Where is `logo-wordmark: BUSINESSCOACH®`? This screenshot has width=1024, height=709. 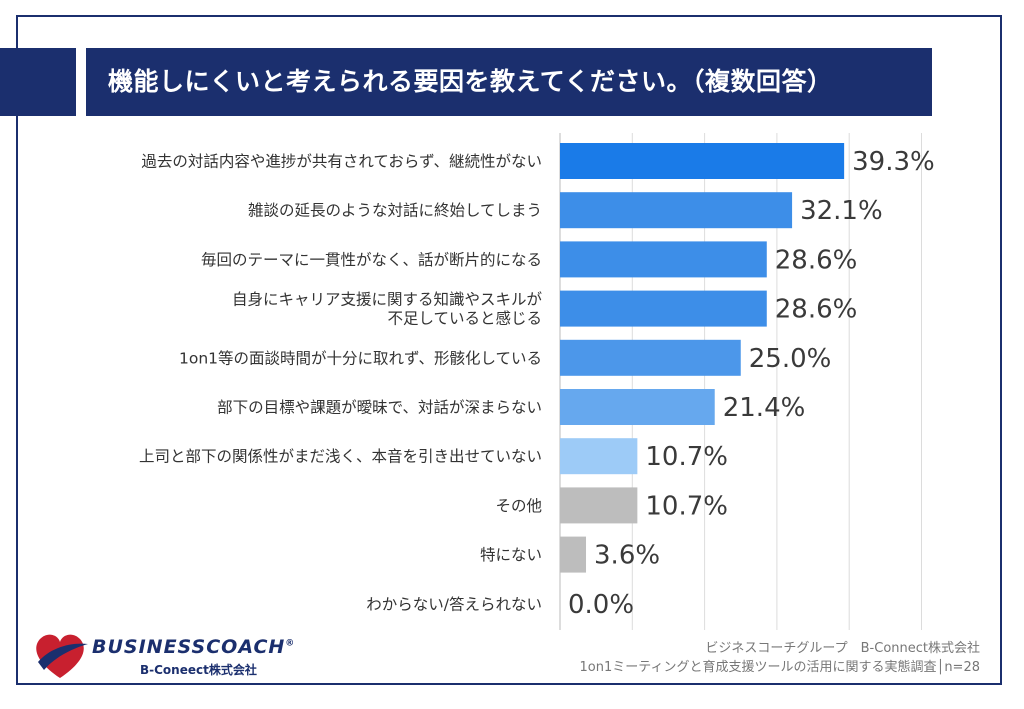 logo-wordmark: BUSINESSCOACH® is located at coordinates (194, 647).